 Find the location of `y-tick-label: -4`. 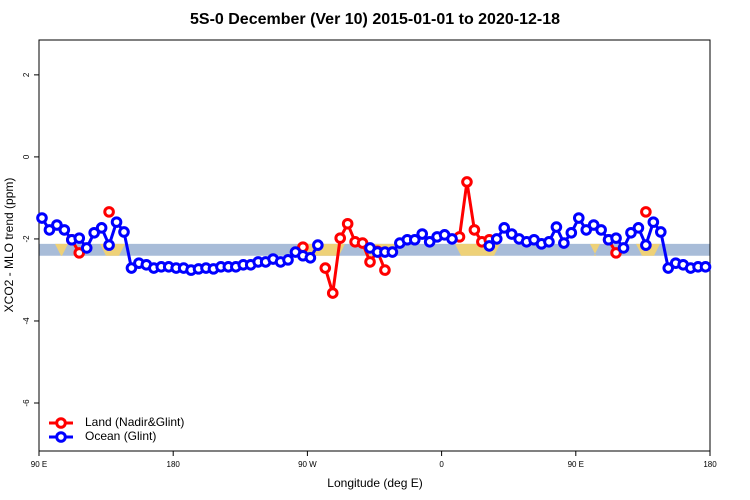

y-tick-label: -4 is located at coordinates (26, 321).